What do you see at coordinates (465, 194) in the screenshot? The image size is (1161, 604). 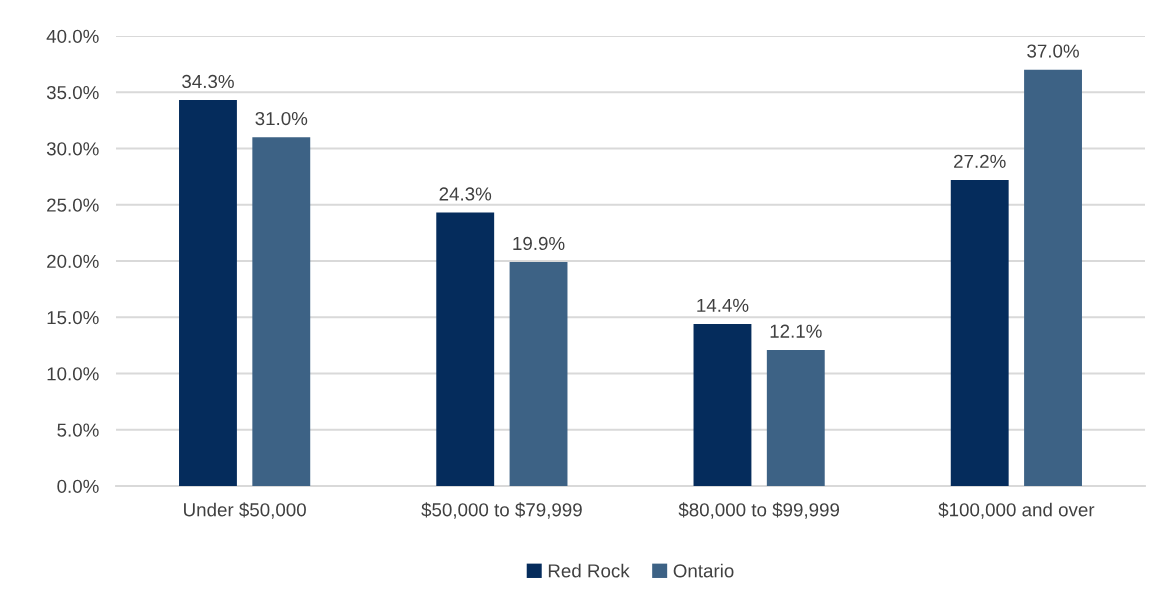 I see `data-label: 24.3%` at bounding box center [465, 194].